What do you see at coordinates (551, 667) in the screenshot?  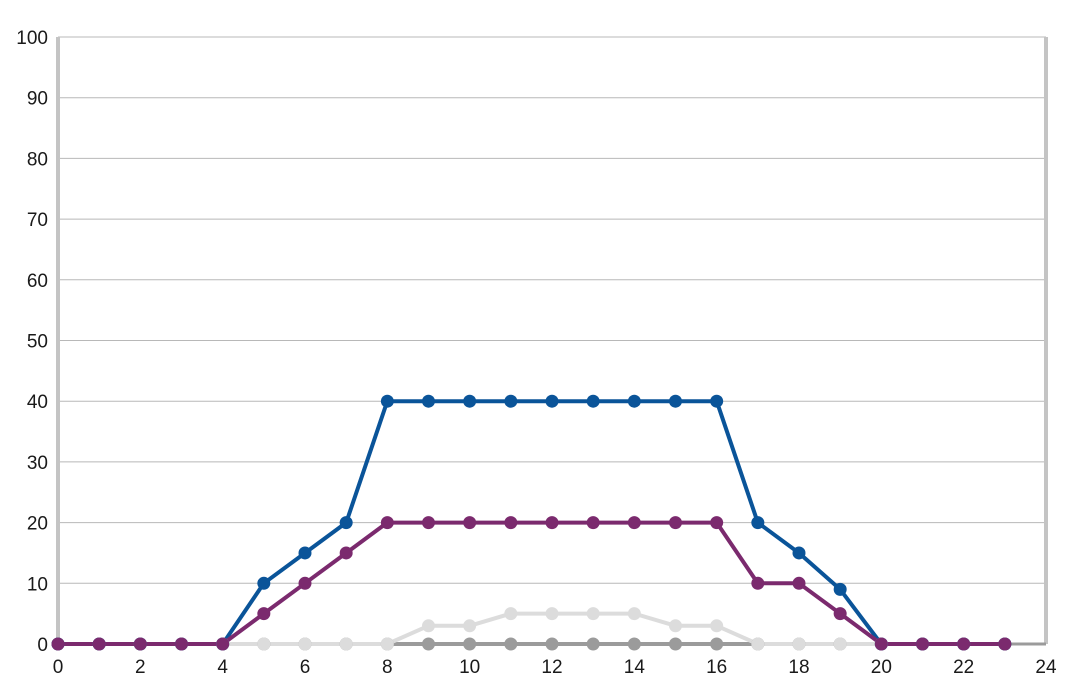 I see `x-tick-label: 12` at bounding box center [551, 667].